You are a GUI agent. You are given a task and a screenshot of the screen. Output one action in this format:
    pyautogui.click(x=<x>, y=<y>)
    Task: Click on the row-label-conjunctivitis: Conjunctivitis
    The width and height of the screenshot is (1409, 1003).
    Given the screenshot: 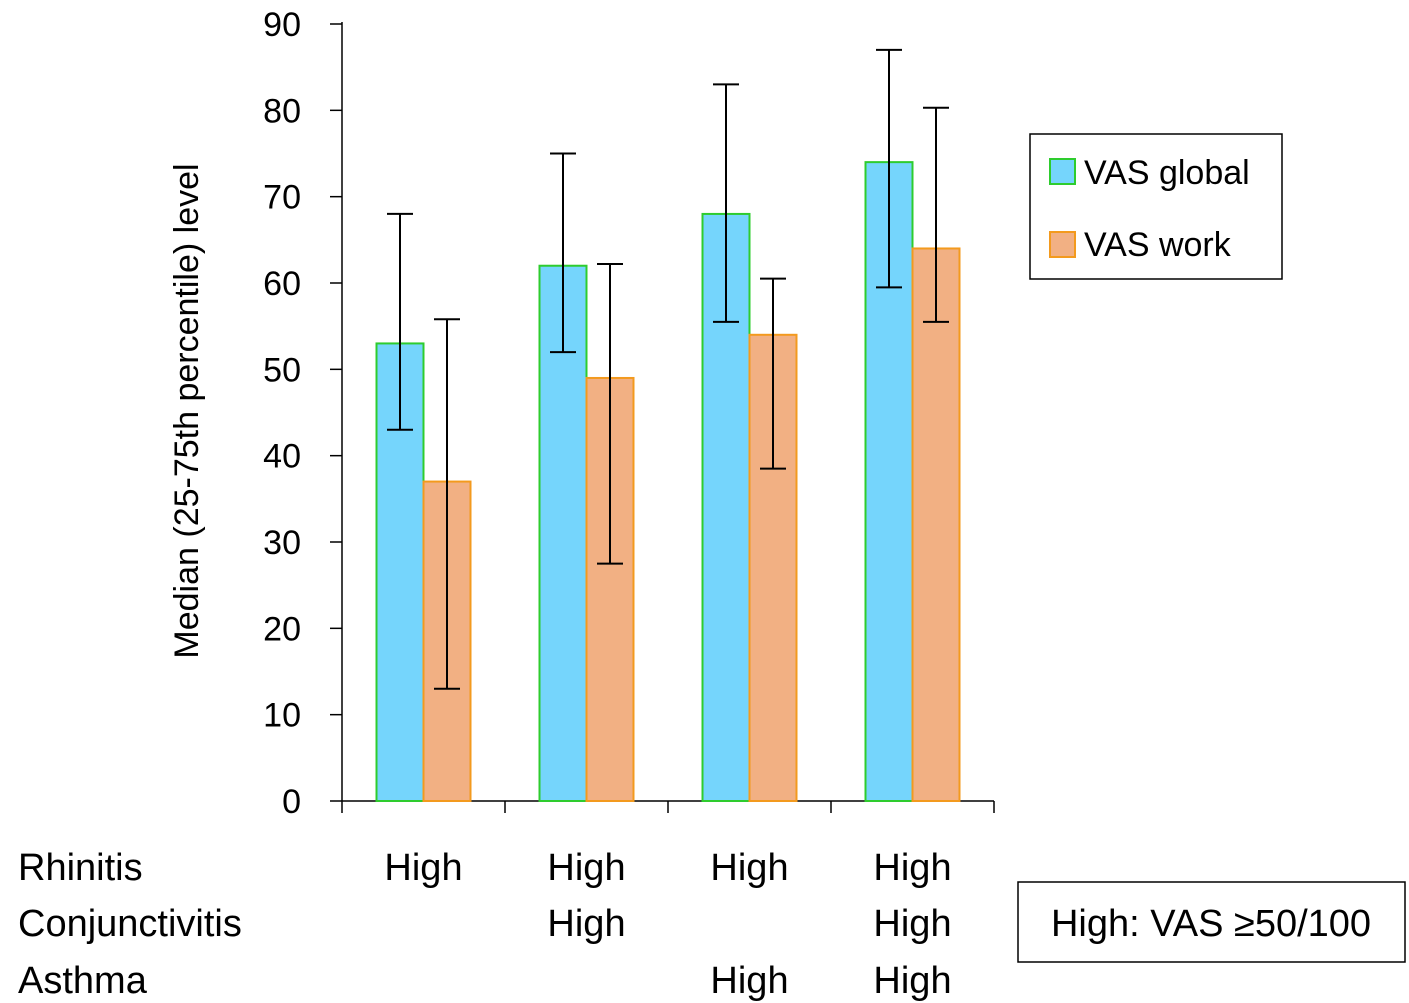 What is the action you would take?
    pyautogui.click(x=130, y=924)
    